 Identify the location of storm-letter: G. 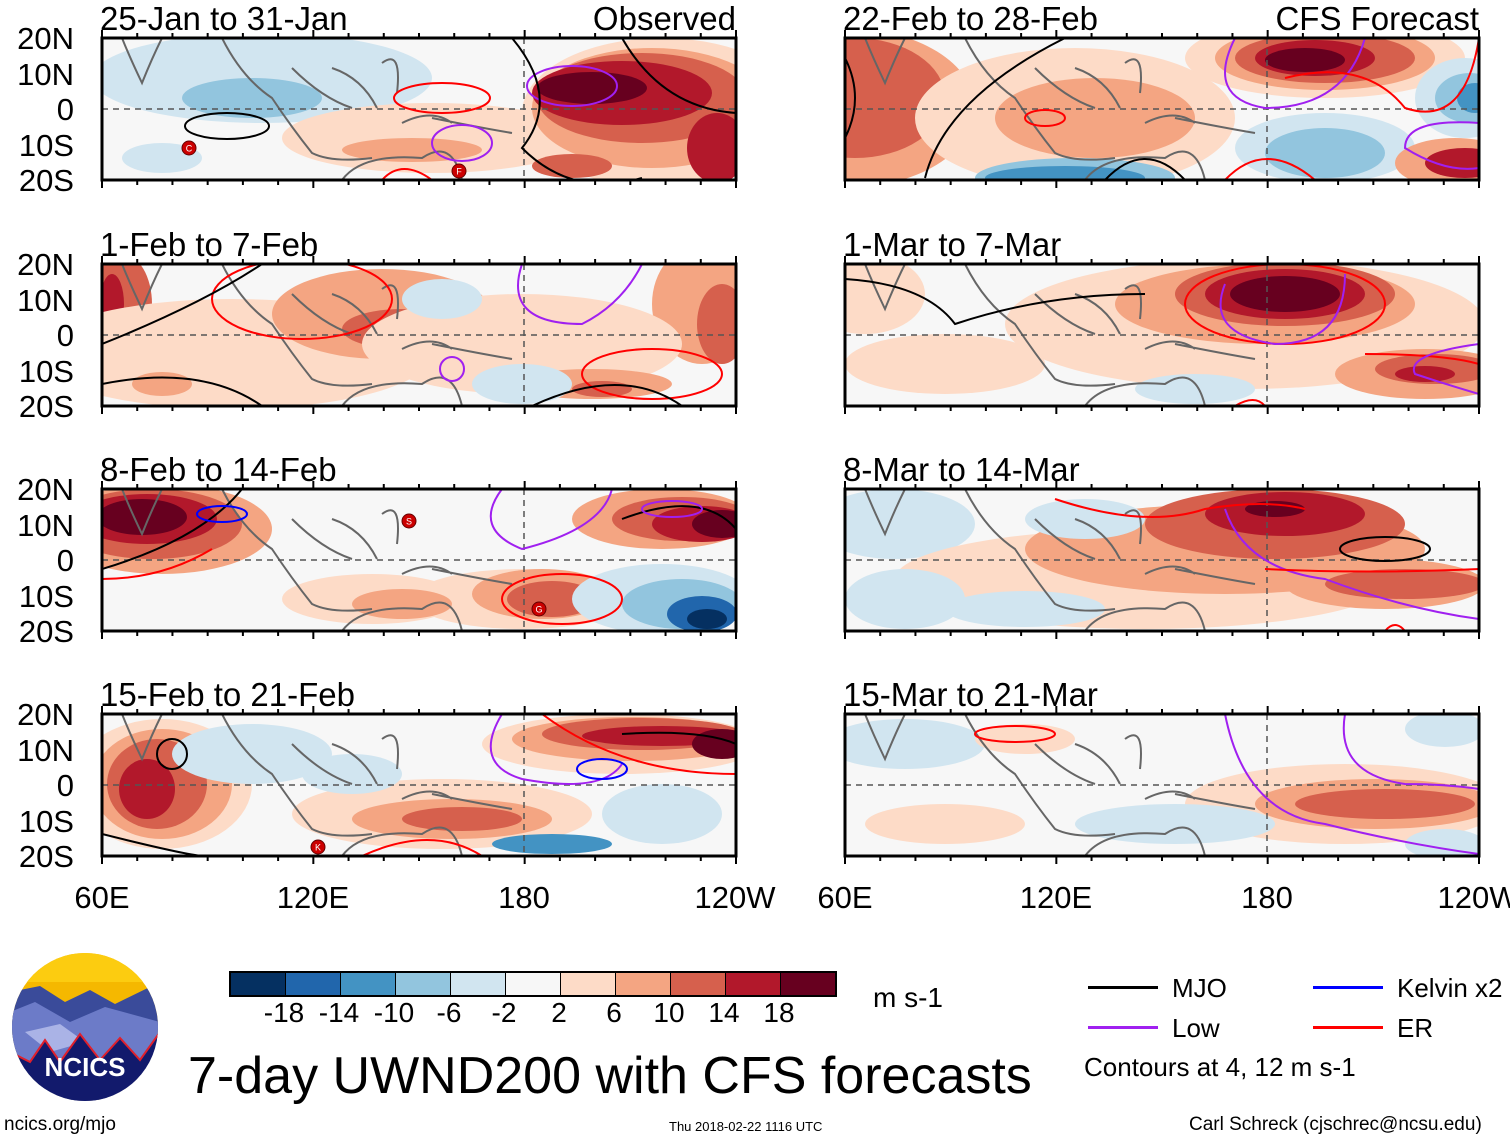
(538, 610).